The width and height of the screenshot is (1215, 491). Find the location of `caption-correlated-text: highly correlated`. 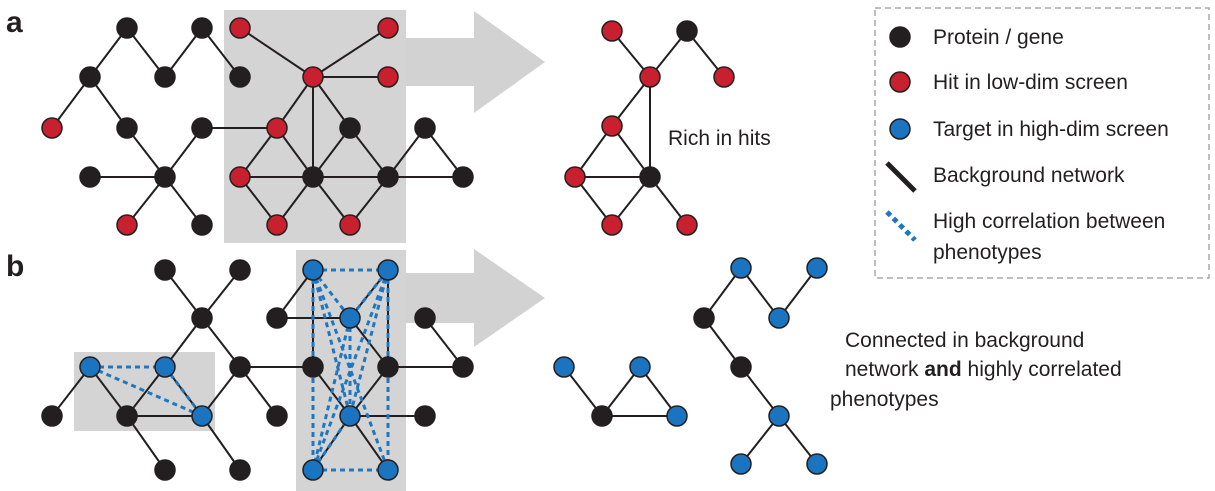

caption-correlated-text: highly correlated is located at coordinates (1042, 369).